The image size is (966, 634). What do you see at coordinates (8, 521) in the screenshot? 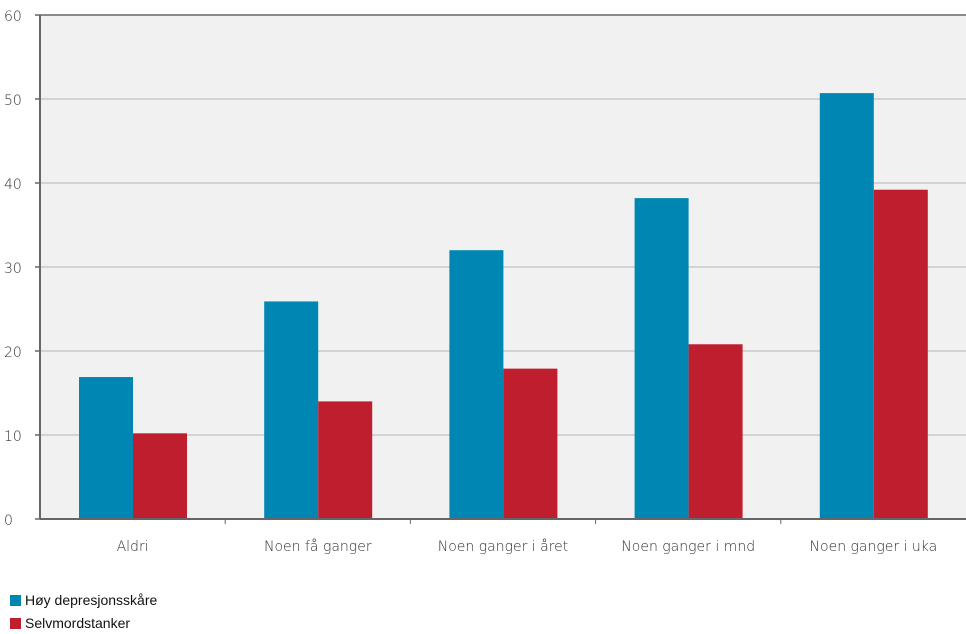
I see `y-tick-label: 0` at bounding box center [8, 521].